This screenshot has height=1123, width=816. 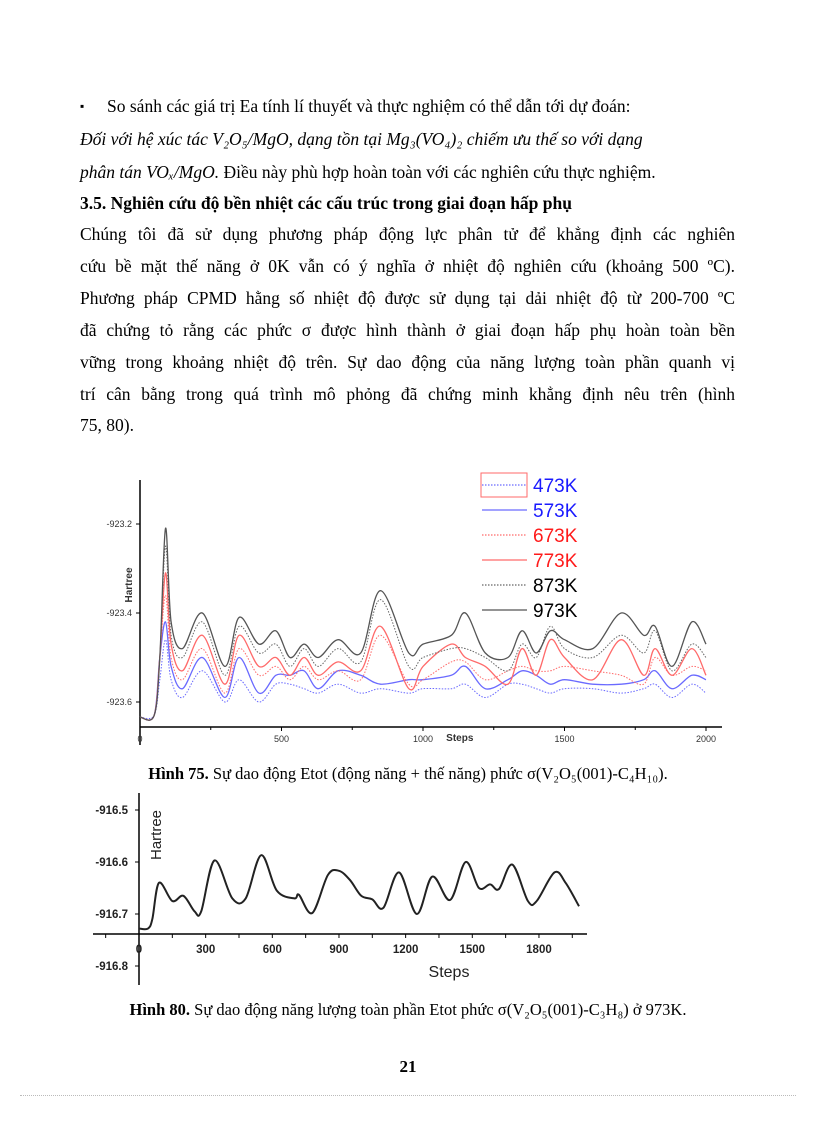 What do you see at coordinates (555, 611) in the screenshot?
I see `legend-label: 973K` at bounding box center [555, 611].